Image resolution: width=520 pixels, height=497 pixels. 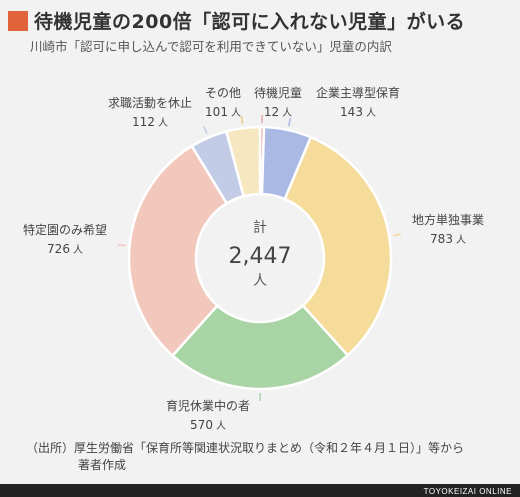 What do you see at coordinates (102, 465) in the screenshot?
I see `source-line-2: 著者作成` at bounding box center [102, 465].